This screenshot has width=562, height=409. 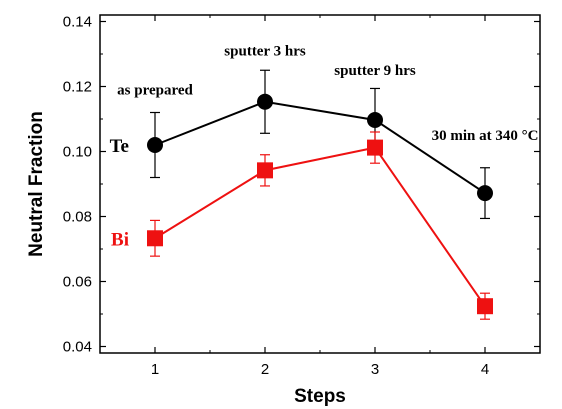 What do you see at coordinates (36, 184) in the screenshot?
I see `y-axis-title: Neutral Fraction` at bounding box center [36, 184].